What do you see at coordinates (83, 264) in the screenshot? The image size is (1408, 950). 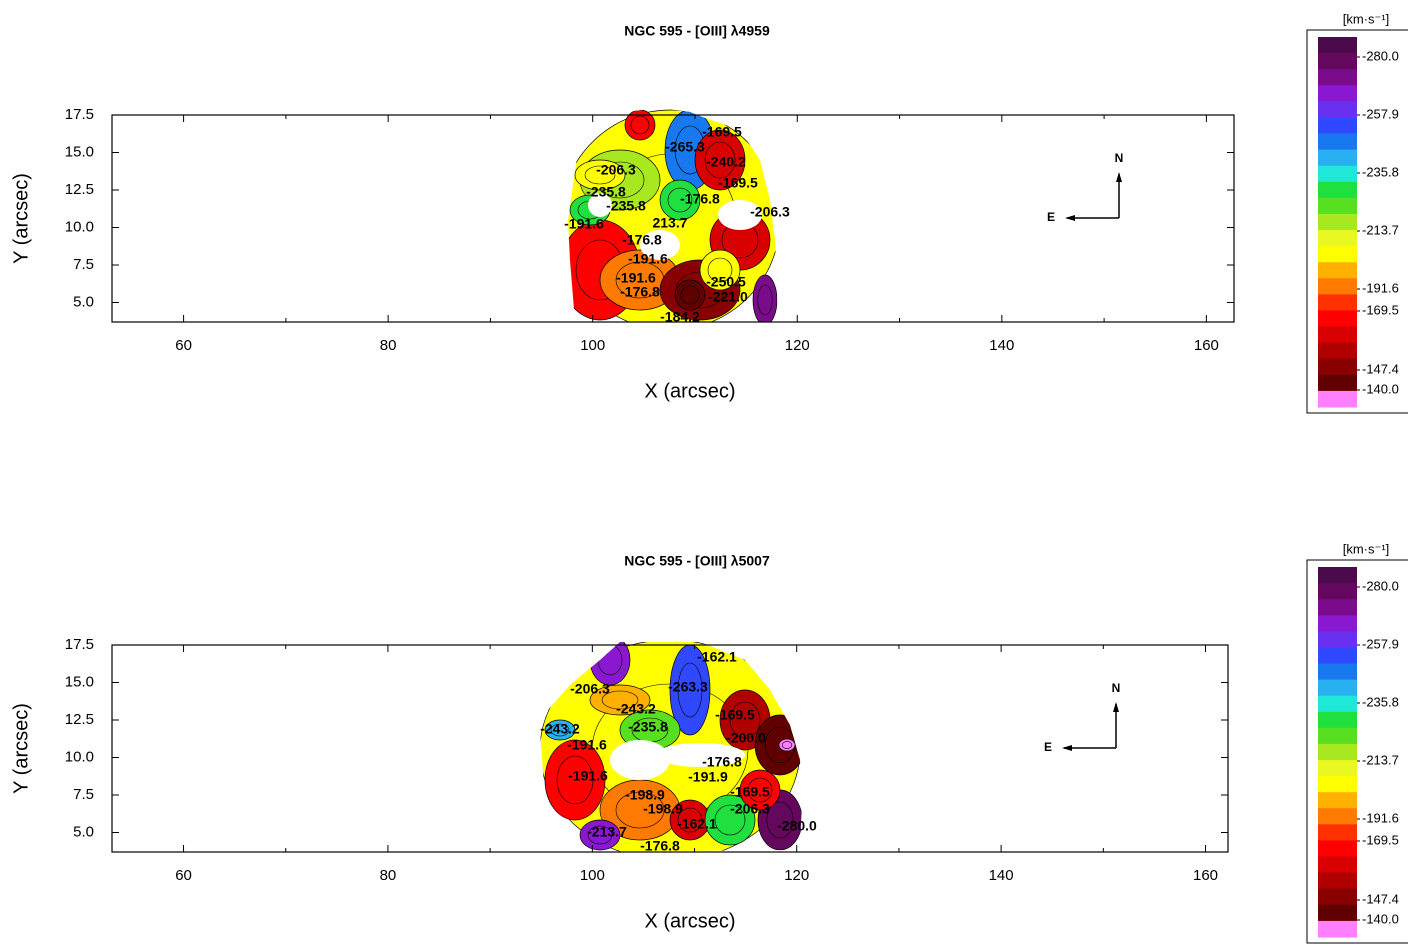 I see `y-tick-label: 7.5` at bounding box center [83, 264].